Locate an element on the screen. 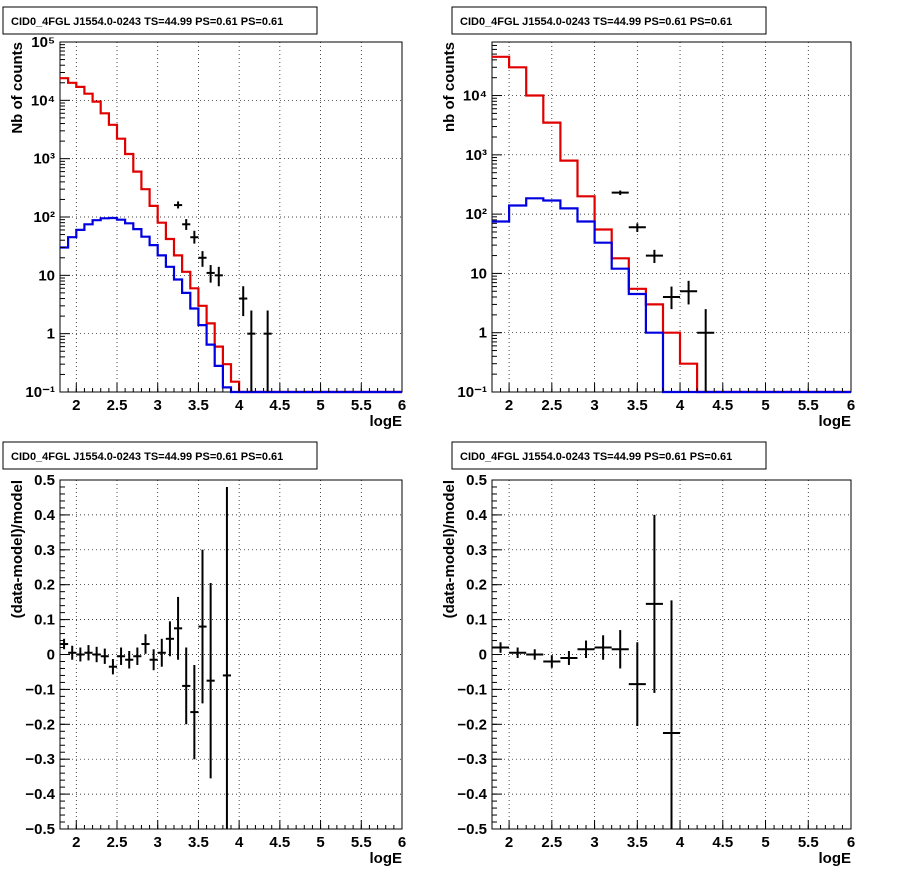 Image resolution: width=898 pixels, height=875 pixels. y-ticks: −0.5 −0.4 −0.3 −0.2 −0.1 0 0.1 0.2 0.3 0.4 0.5 is located at coordinates (47, 655).